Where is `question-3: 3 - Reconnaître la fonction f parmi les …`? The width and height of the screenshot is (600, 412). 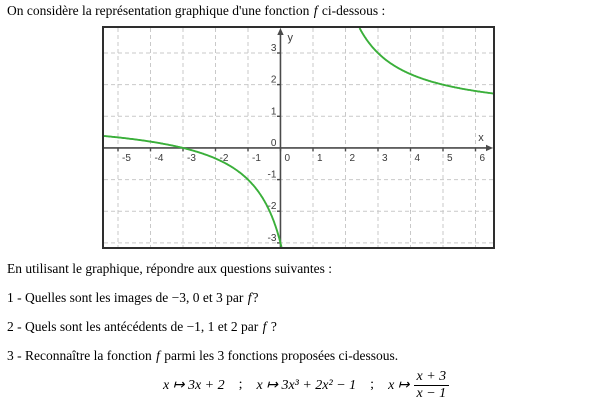 question-3: 3 - Reconnaître la fonction f parmi les … is located at coordinates (202, 356).